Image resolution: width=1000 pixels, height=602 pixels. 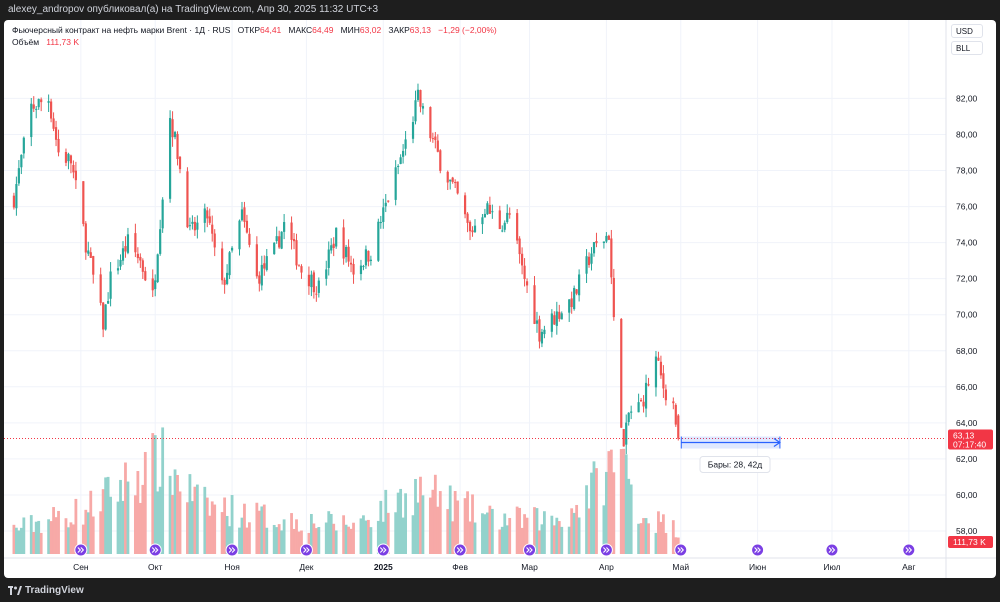 I want to click on volume-label: Объём, so click(x=26, y=42).